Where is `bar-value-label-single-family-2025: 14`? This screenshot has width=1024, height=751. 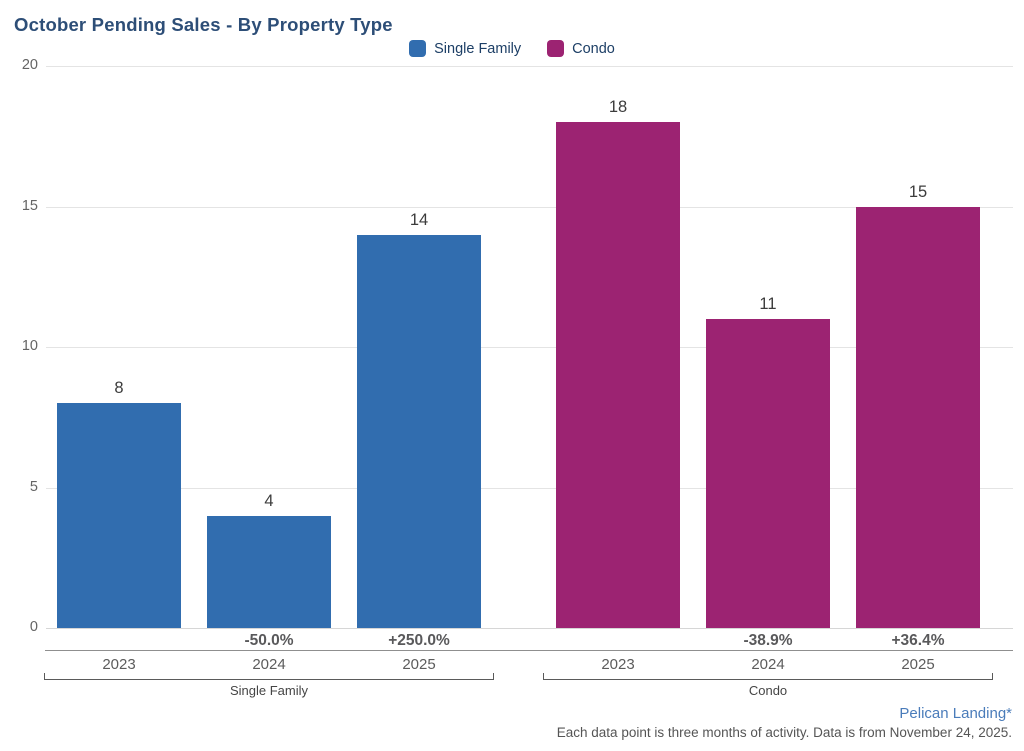
bar-value-label-single-family-2025: 14 is located at coordinates (419, 219).